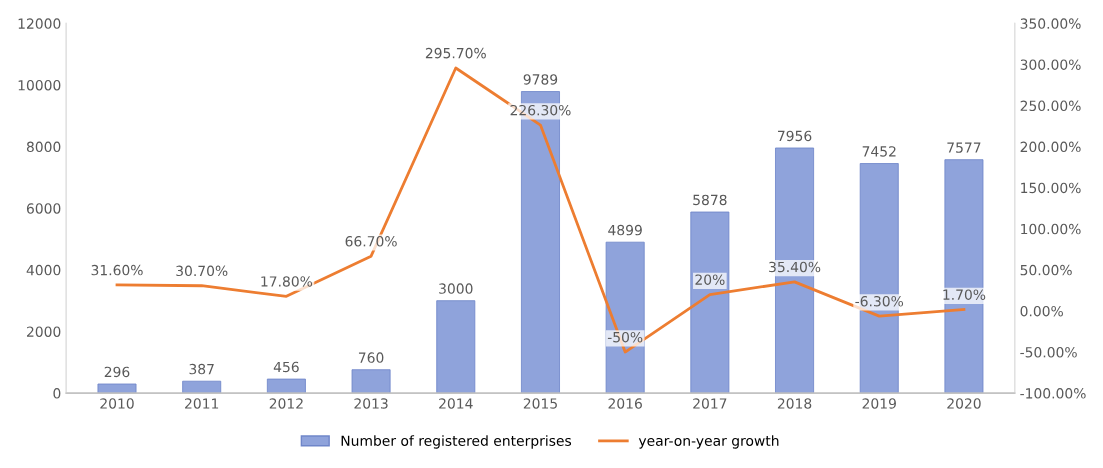 This screenshot has width=1103, height=468. Describe the element at coordinates (202, 403) in the screenshot. I see `x-tick-label: 2011` at that location.